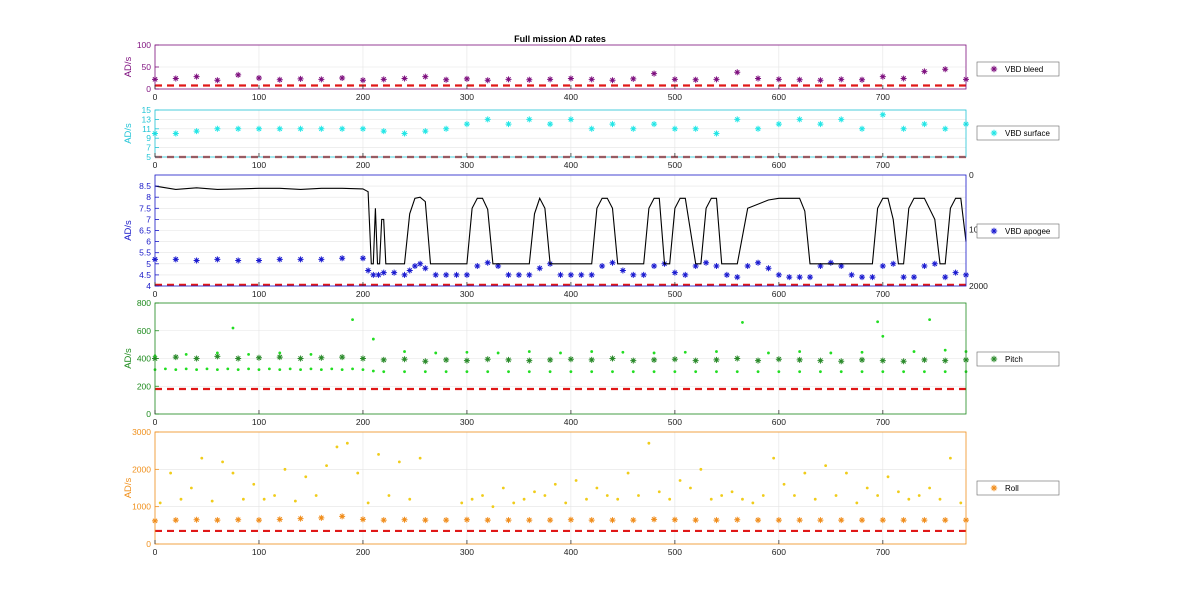  I want to click on y-tick-label: 600, so click(144, 331).